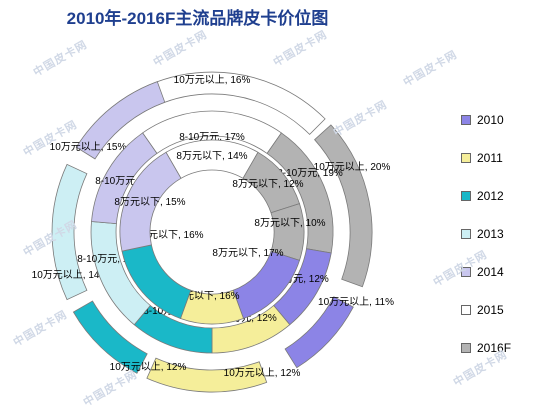  What do you see at coordinates (212, 137) in the screenshot?
I see `data-label-2015-1: 8-10万元, 17%` at bounding box center [212, 137].